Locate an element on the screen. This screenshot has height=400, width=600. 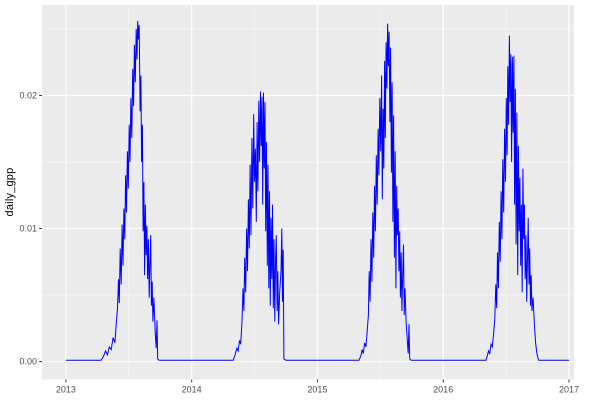
y-tick-label: 0.02 is located at coordinates (28, 96).